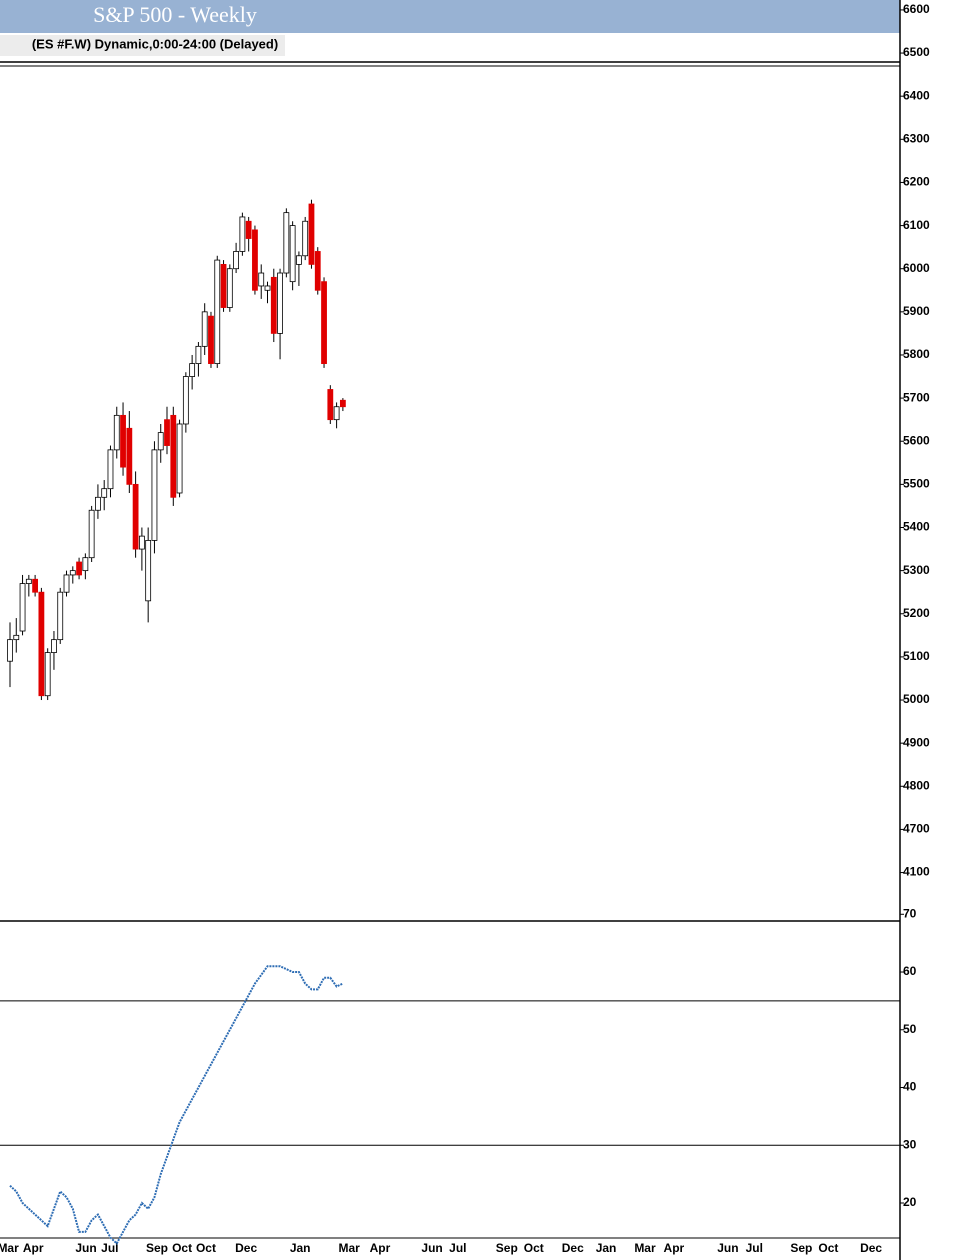 This screenshot has width=958, height=1260. What do you see at coordinates (916, 225) in the screenshot?
I see `y-tick-label: 6100` at bounding box center [916, 225].